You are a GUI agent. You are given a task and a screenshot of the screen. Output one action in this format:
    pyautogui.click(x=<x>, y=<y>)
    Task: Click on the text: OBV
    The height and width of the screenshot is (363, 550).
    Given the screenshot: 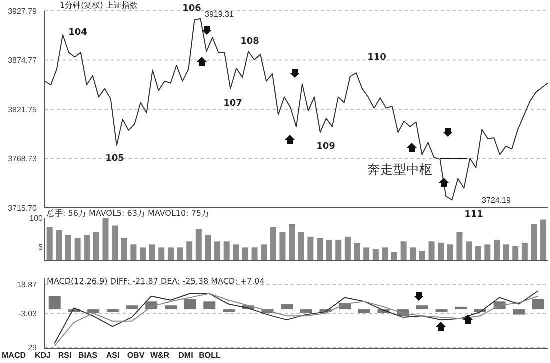 What is the action you would take?
    pyautogui.click(x=136, y=355)
    